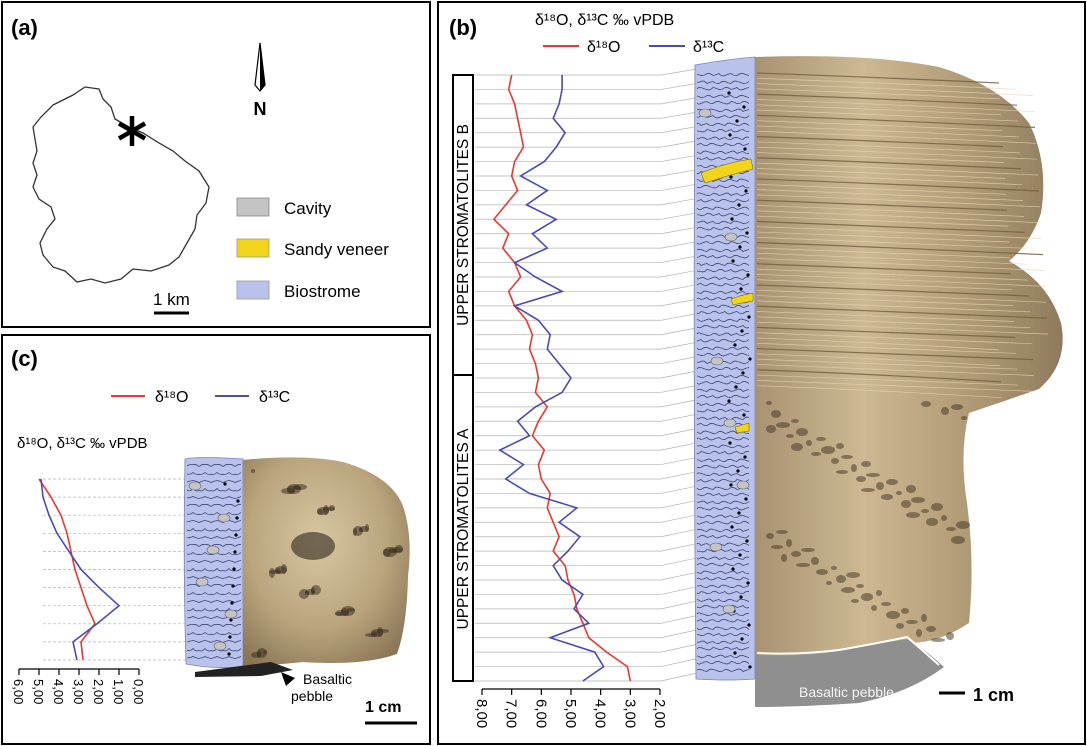 This screenshot has height=746, width=1087. I want to click on tick-label: 4,00, so click(58, 691).